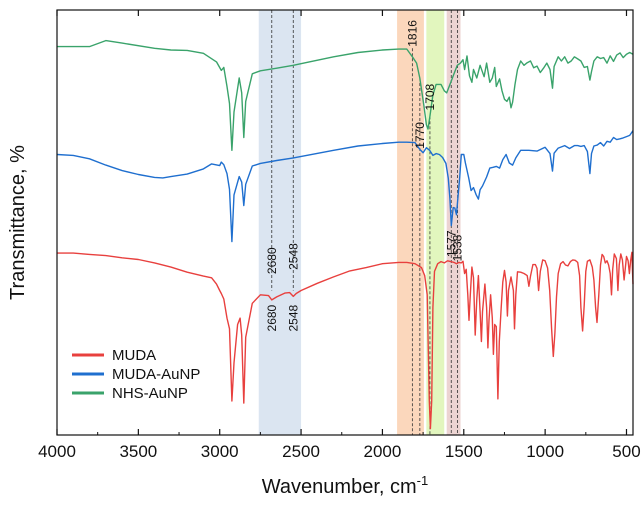 The height and width of the screenshot is (505, 641). Describe the element at coordinates (626, 451) in the screenshot. I see `x-tick-label: 500` at that location.